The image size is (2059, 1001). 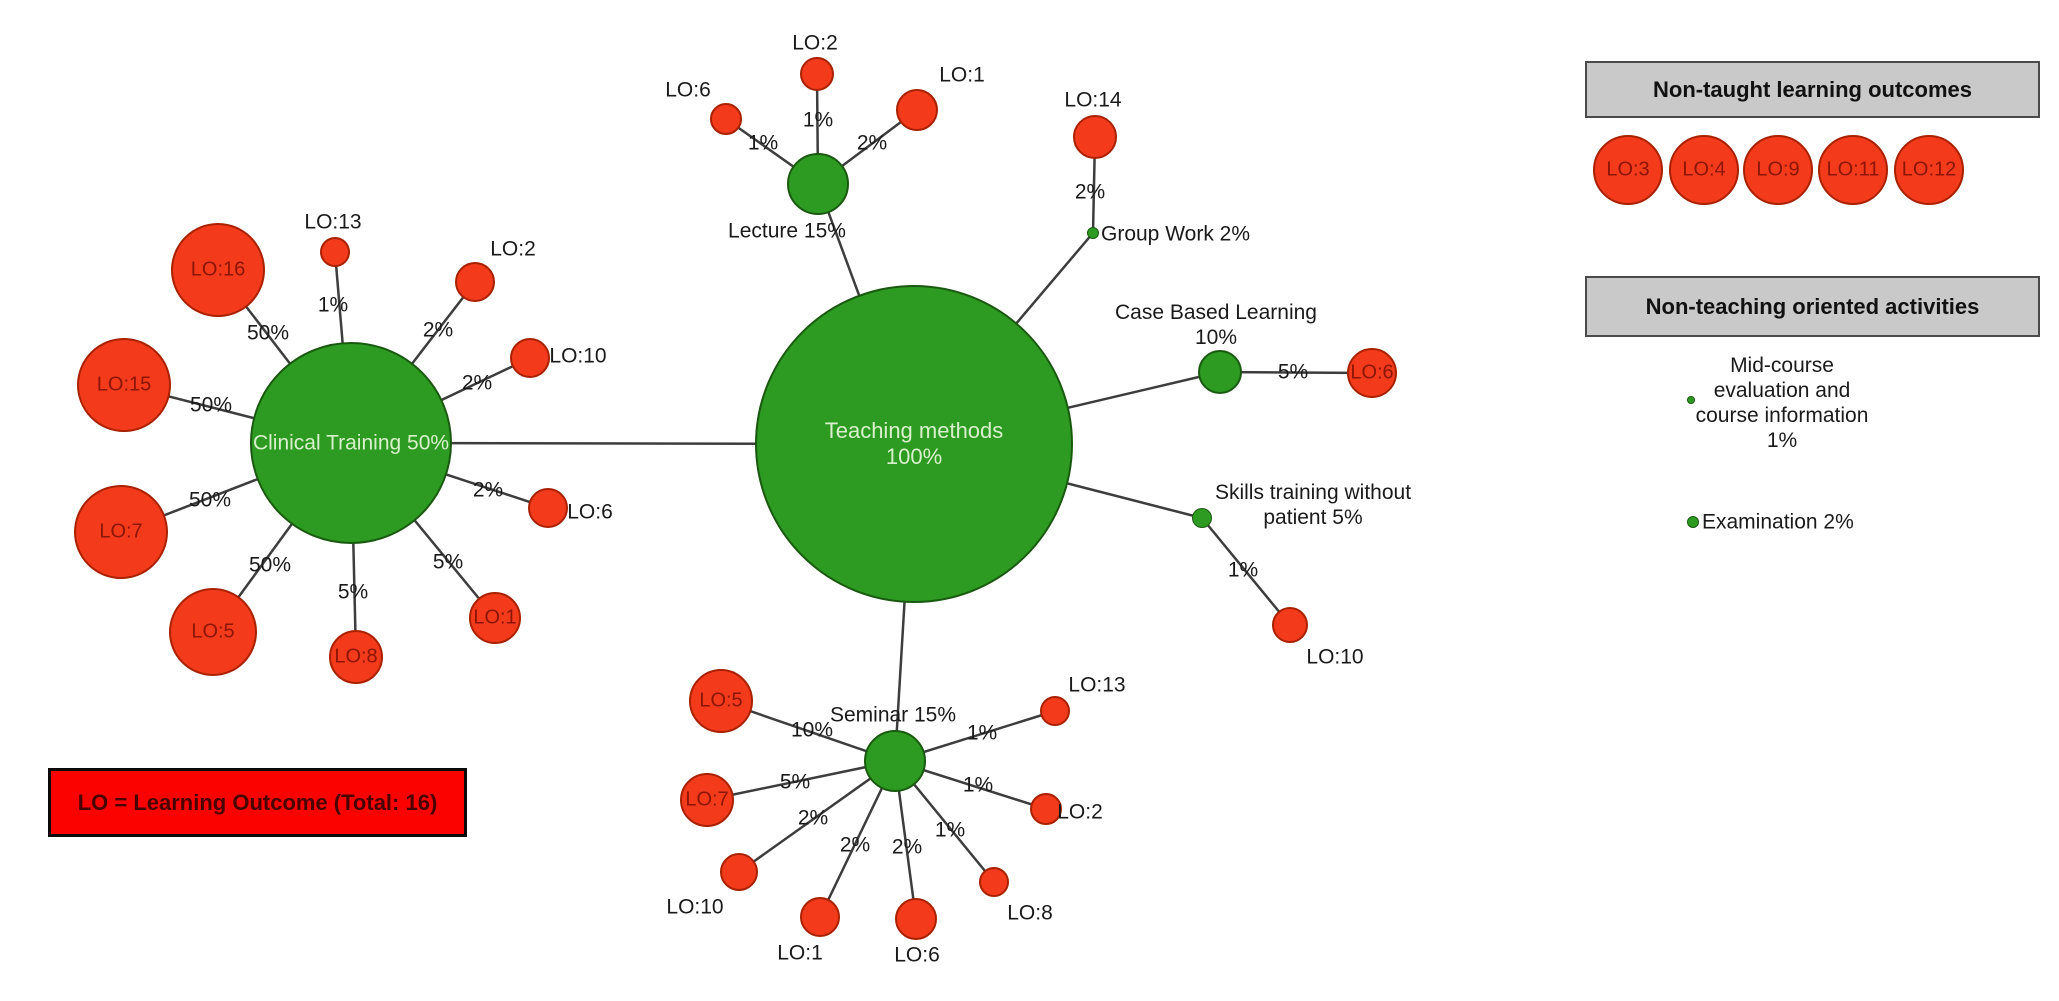 I want to click on method-label-group-work-2: Group Work 2%, so click(x=1175, y=234).